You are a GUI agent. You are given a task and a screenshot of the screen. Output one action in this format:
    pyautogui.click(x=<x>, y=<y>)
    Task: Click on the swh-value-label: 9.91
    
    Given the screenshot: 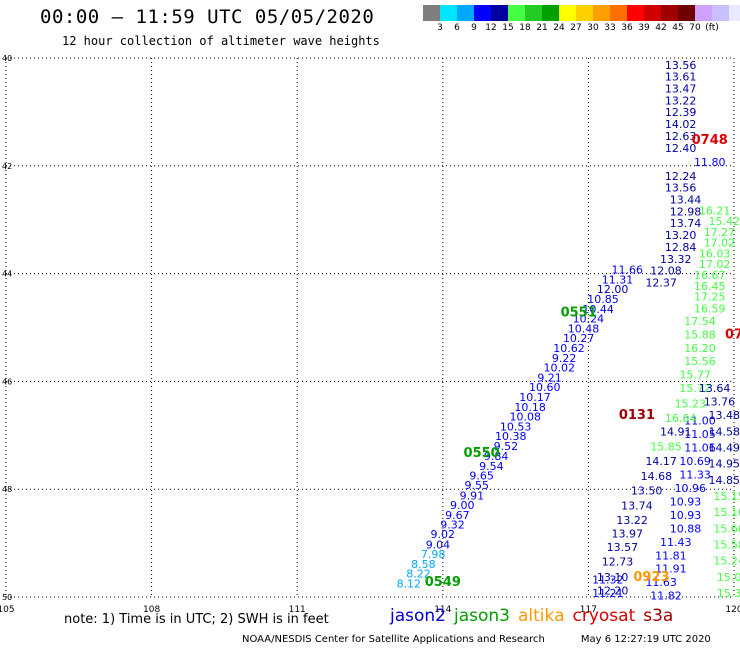 What is the action you would take?
    pyautogui.click(x=472, y=495)
    